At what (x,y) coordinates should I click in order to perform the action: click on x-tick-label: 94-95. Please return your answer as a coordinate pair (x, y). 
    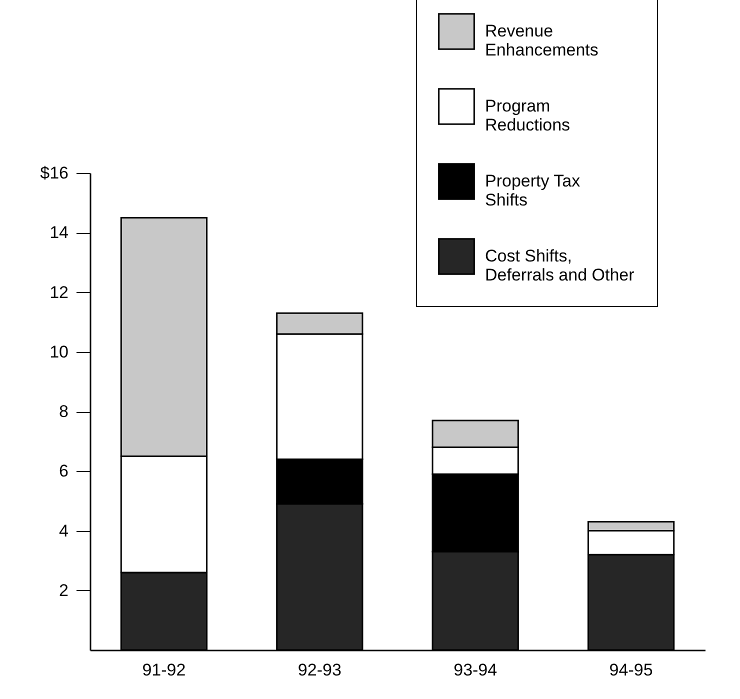
    Looking at the image, I should click on (631, 670).